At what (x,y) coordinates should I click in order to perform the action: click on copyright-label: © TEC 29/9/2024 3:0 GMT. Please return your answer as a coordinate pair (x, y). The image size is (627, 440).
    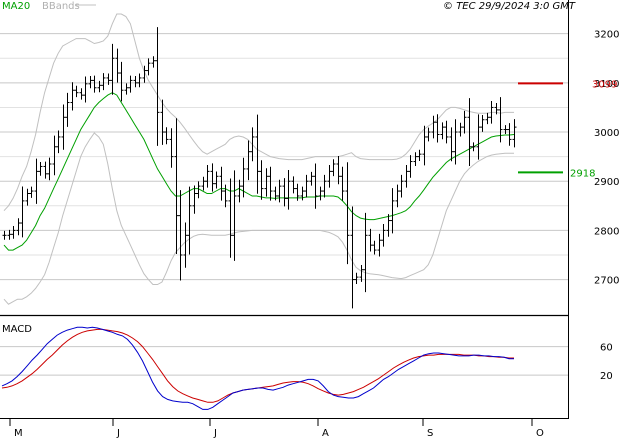
    Looking at the image, I should click on (509, 6).